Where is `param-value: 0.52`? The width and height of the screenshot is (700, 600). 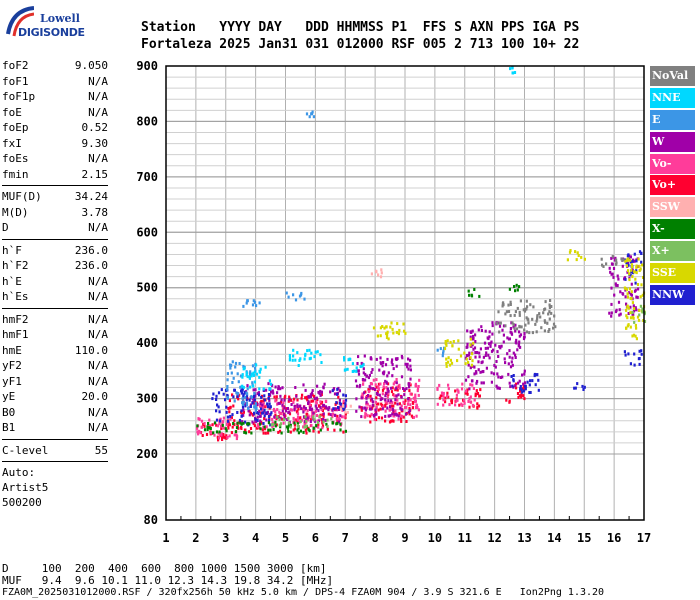
param-value: 0.52 is located at coordinates (95, 127).